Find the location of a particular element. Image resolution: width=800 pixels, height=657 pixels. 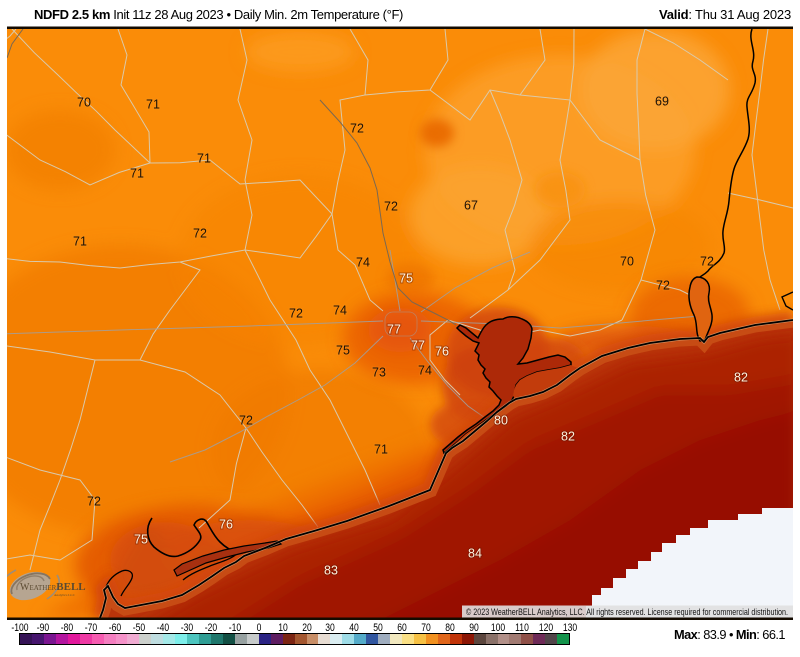

svg-text: 84 is located at coordinates (475, 554).